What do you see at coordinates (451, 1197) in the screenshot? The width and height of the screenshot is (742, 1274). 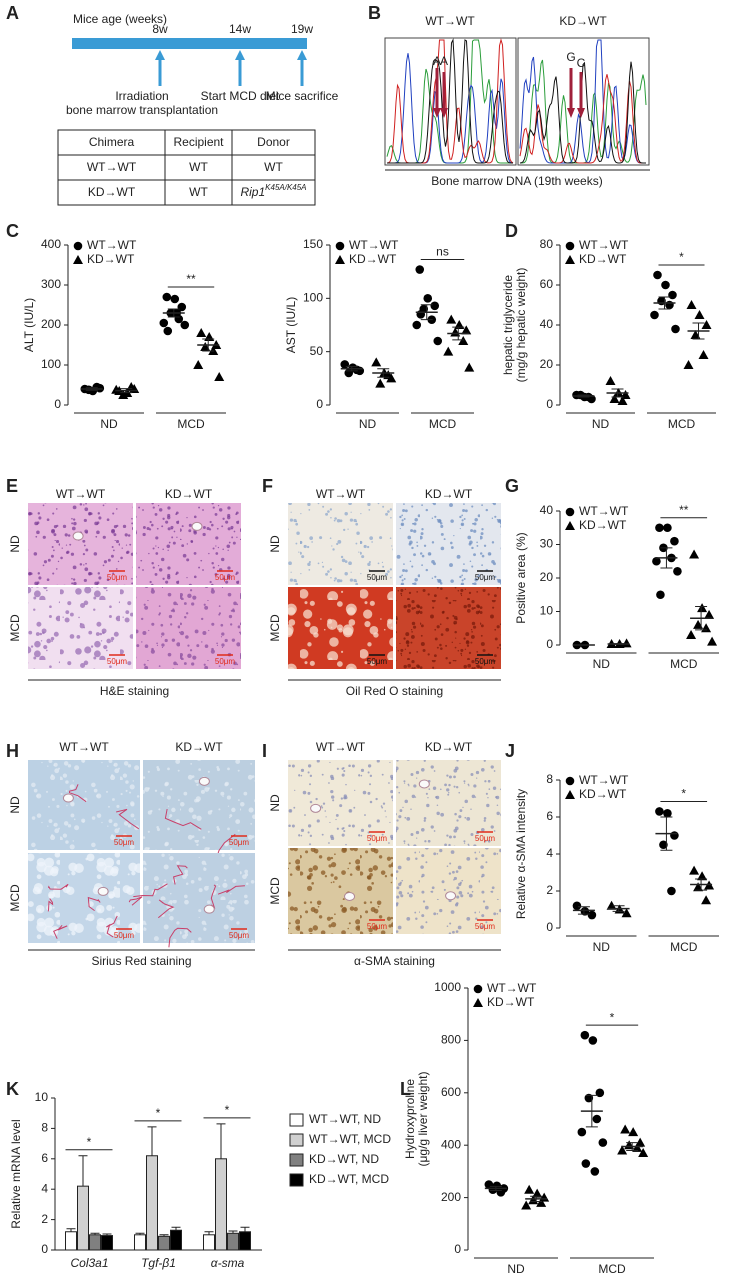 I see `y-tick-label: 200` at bounding box center [451, 1197].